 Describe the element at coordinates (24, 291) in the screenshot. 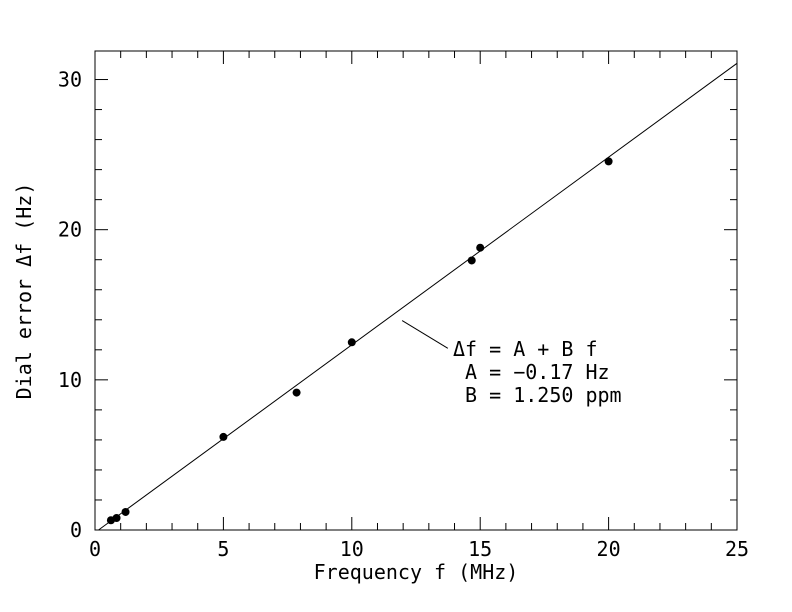

I see `y-axis-title: Dial error Δf (Hz)` at that location.